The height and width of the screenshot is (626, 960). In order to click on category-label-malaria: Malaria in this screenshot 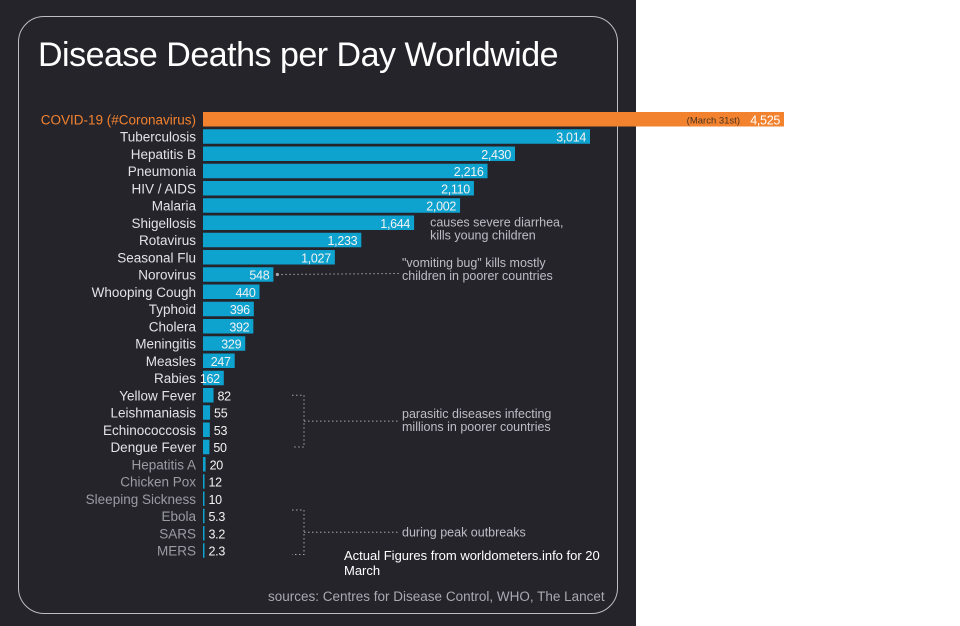, I will do `click(174, 206)`.